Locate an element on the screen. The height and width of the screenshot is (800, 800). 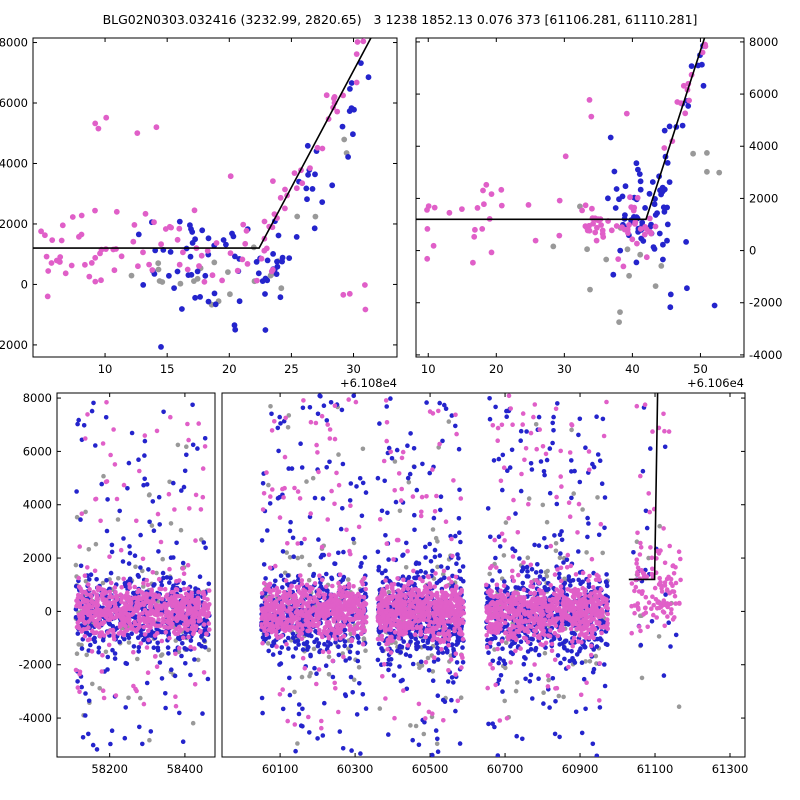
x-tick-label: 58400 is located at coordinates (185, 769).